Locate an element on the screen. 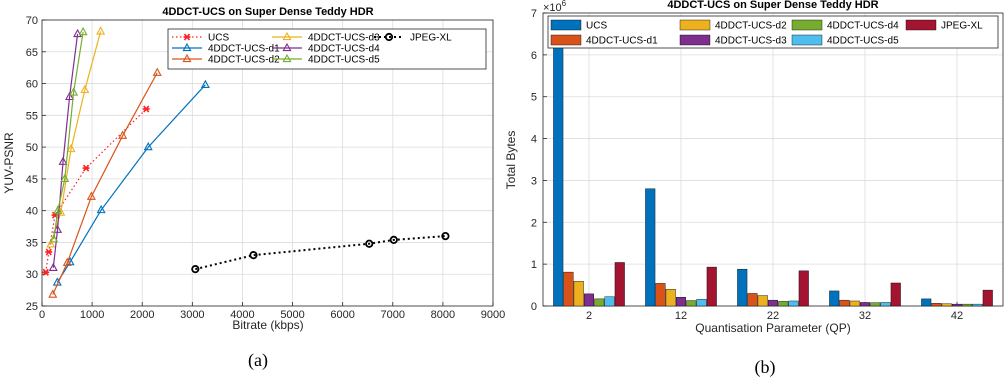  x-tick-label: 42 is located at coordinates (957, 316).